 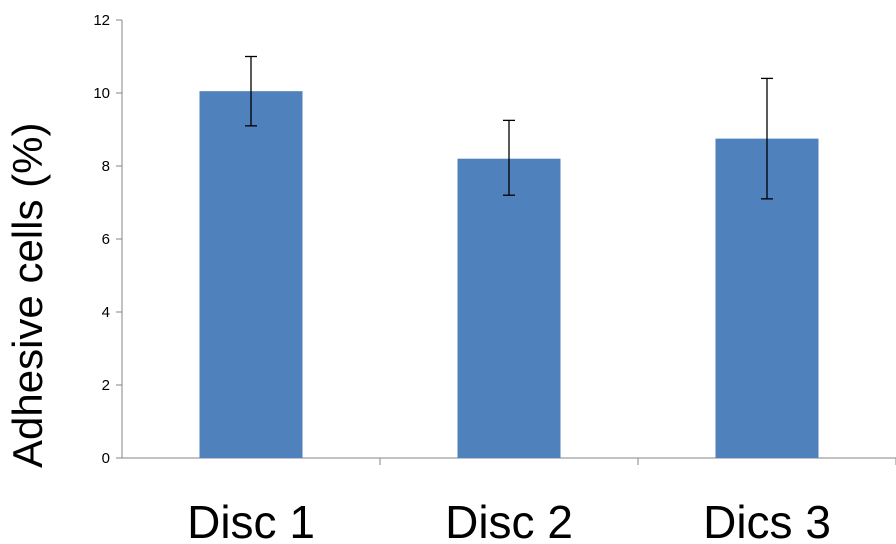 I want to click on x-category-label: Disc 1, so click(x=251, y=520).